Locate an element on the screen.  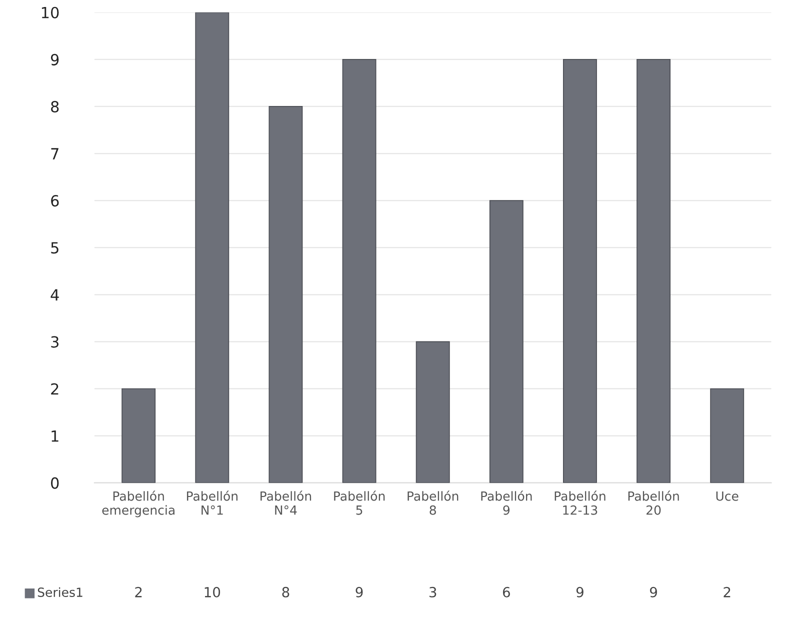
y-tick-label: 8 is located at coordinates (55, 106).